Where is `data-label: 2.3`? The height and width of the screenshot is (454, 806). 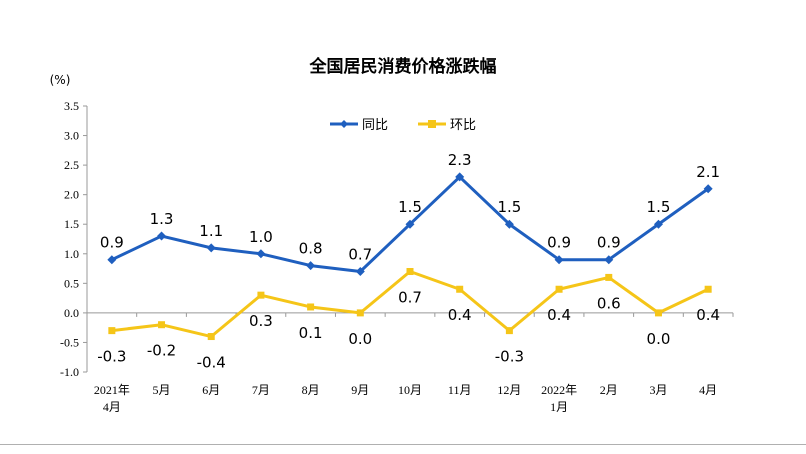 data-label: 2.3 is located at coordinates (460, 160).